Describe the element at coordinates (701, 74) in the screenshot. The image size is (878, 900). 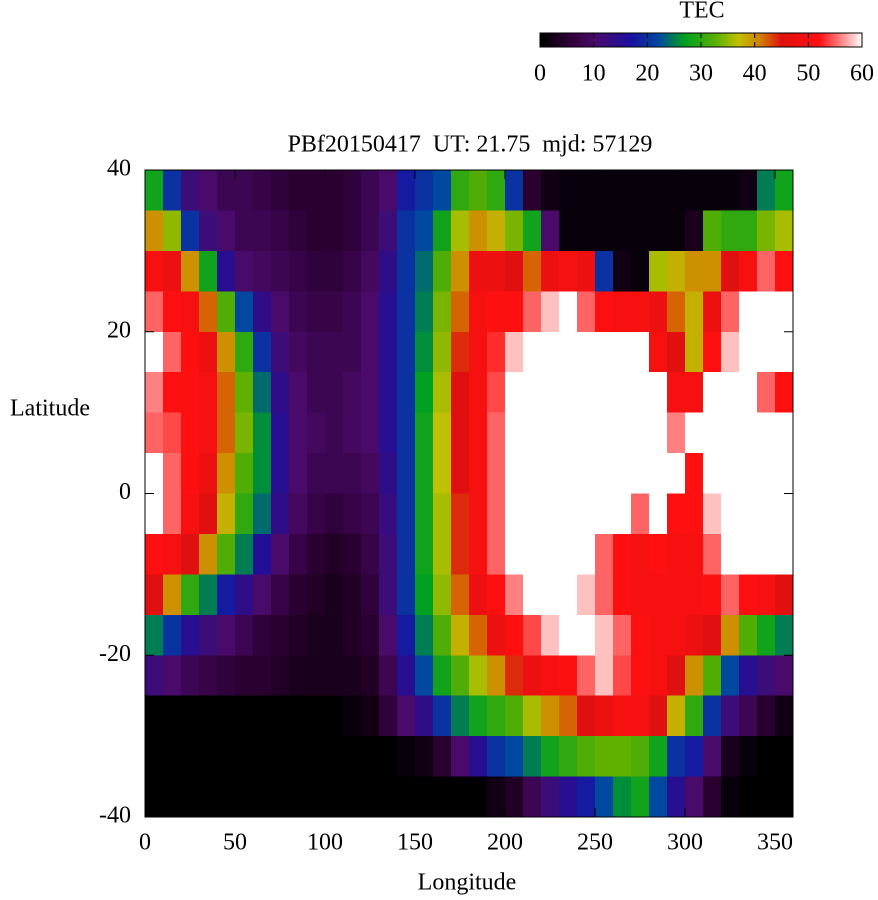
I see `colorbar-tick-label: 30` at that location.